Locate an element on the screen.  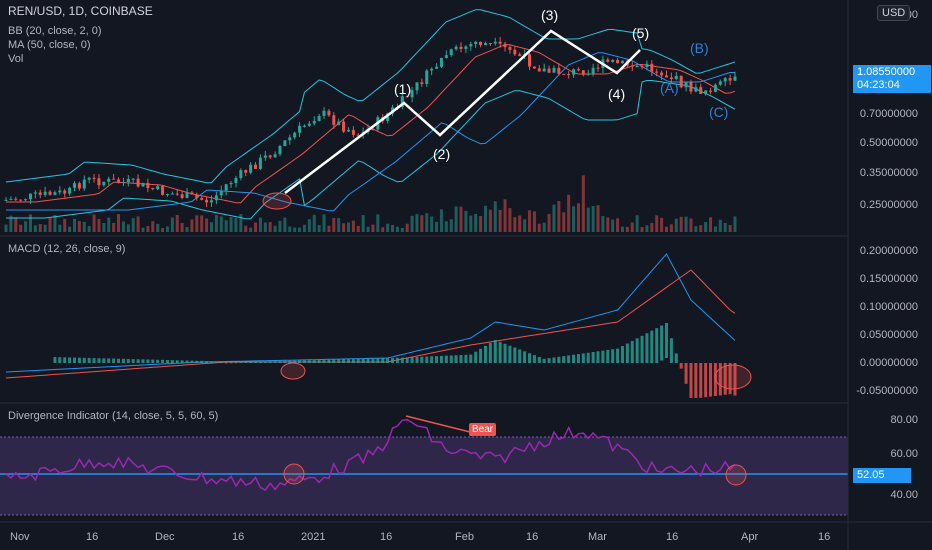
wave-label-c: (C) is located at coordinates (719, 112).